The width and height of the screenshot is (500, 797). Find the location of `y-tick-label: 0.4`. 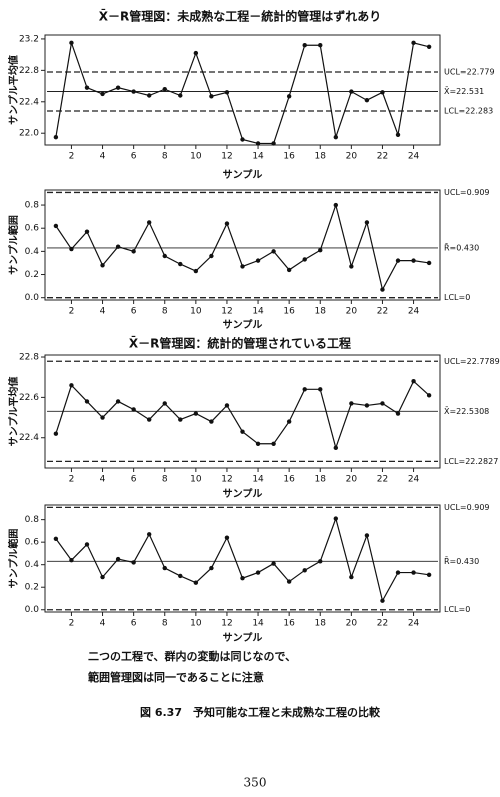

y-tick-label: 0.4 is located at coordinates (32, 252).